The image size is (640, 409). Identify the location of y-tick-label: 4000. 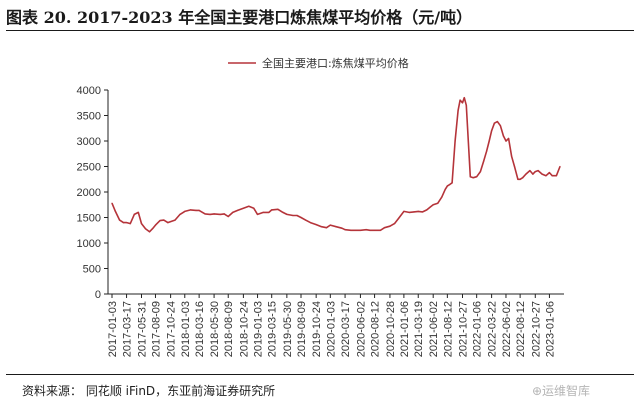
(89, 91).